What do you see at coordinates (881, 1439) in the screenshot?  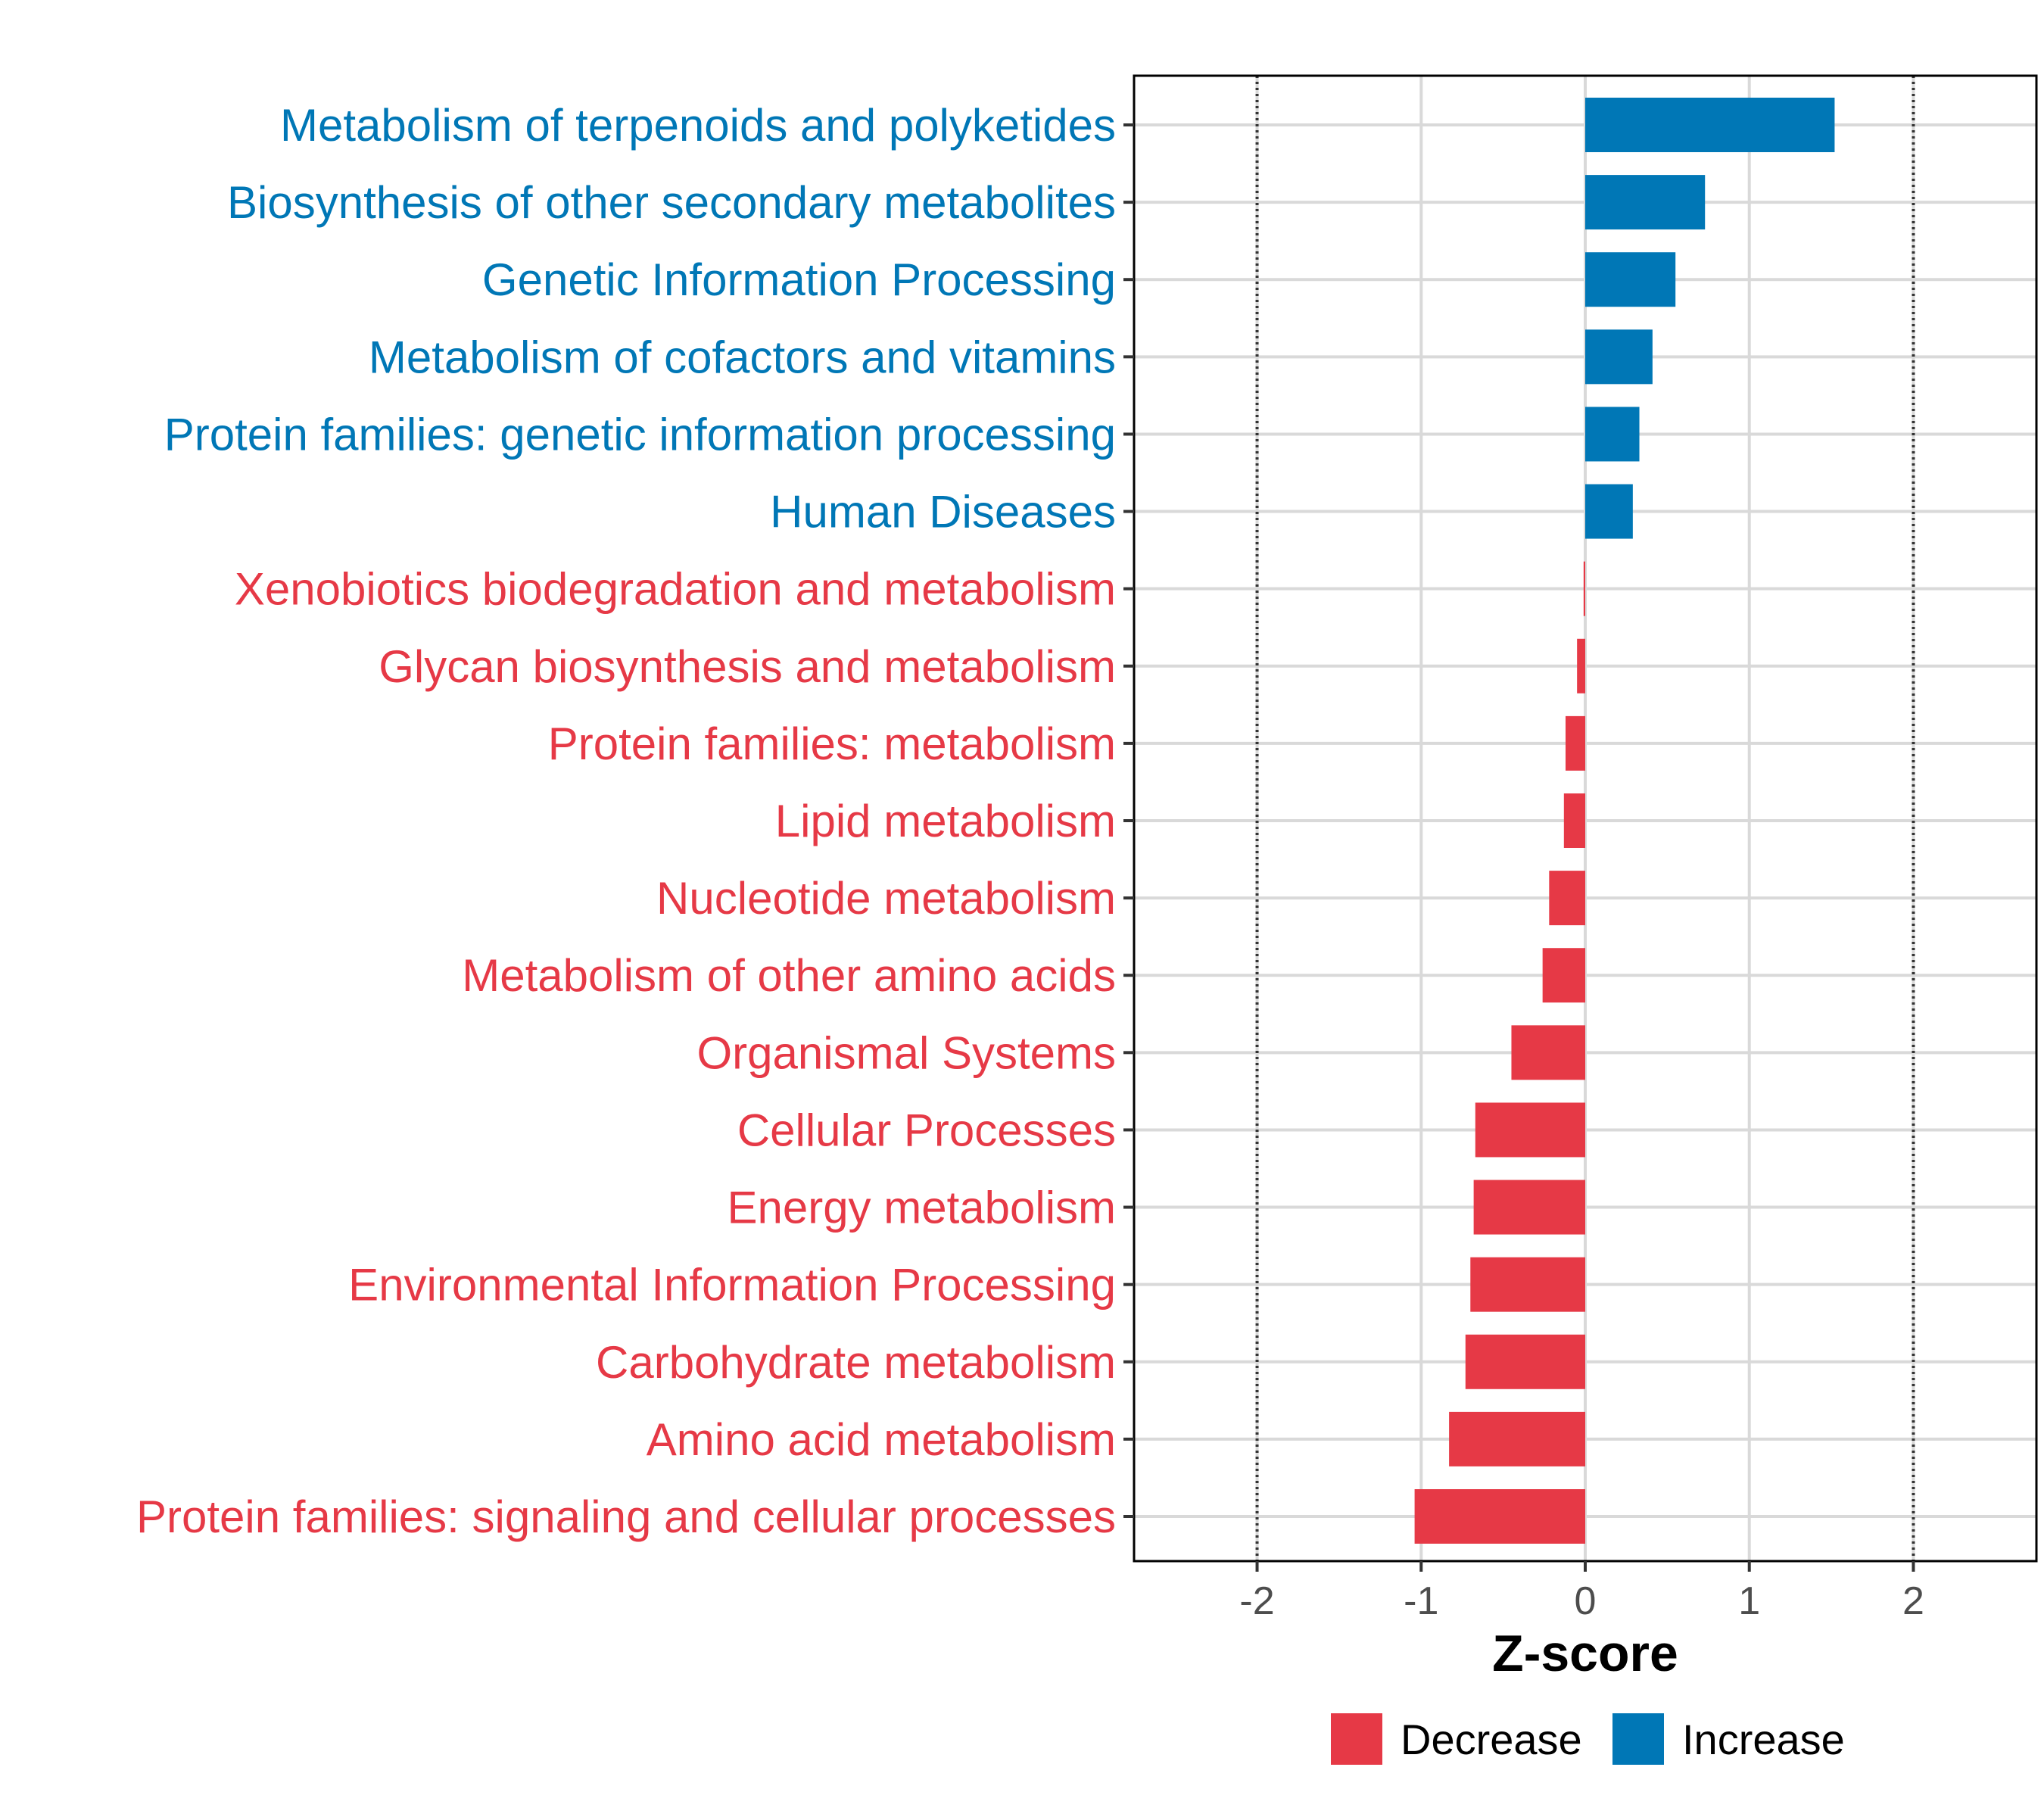 I see `y-tick-label: Amino acid metabolism` at bounding box center [881, 1439].